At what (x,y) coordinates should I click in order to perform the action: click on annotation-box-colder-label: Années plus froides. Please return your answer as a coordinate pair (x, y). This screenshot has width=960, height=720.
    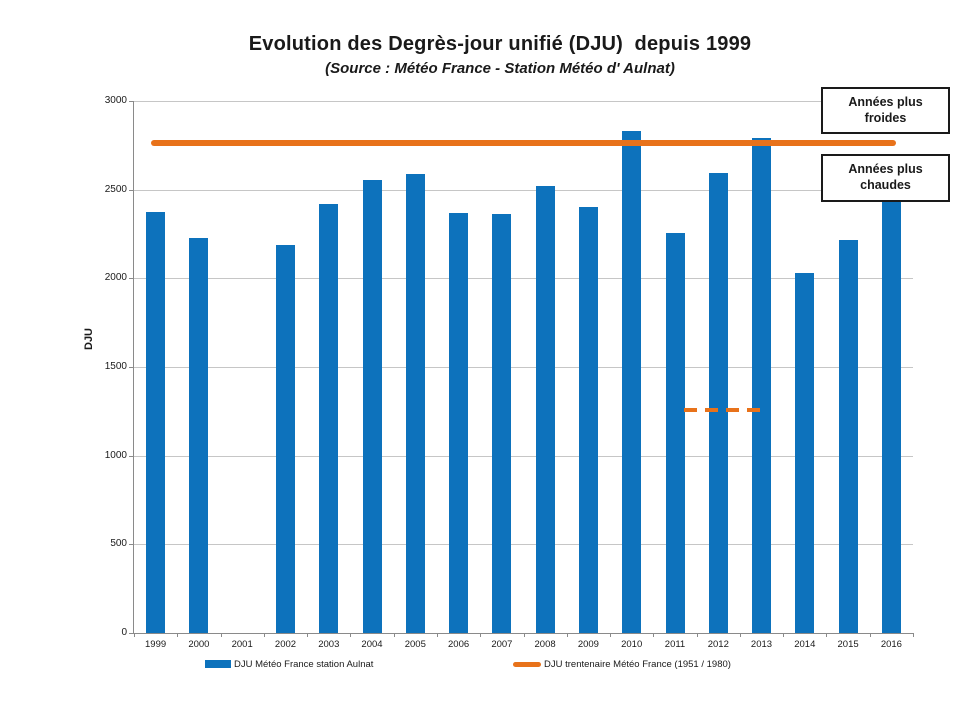
    Looking at the image, I should click on (885, 109).